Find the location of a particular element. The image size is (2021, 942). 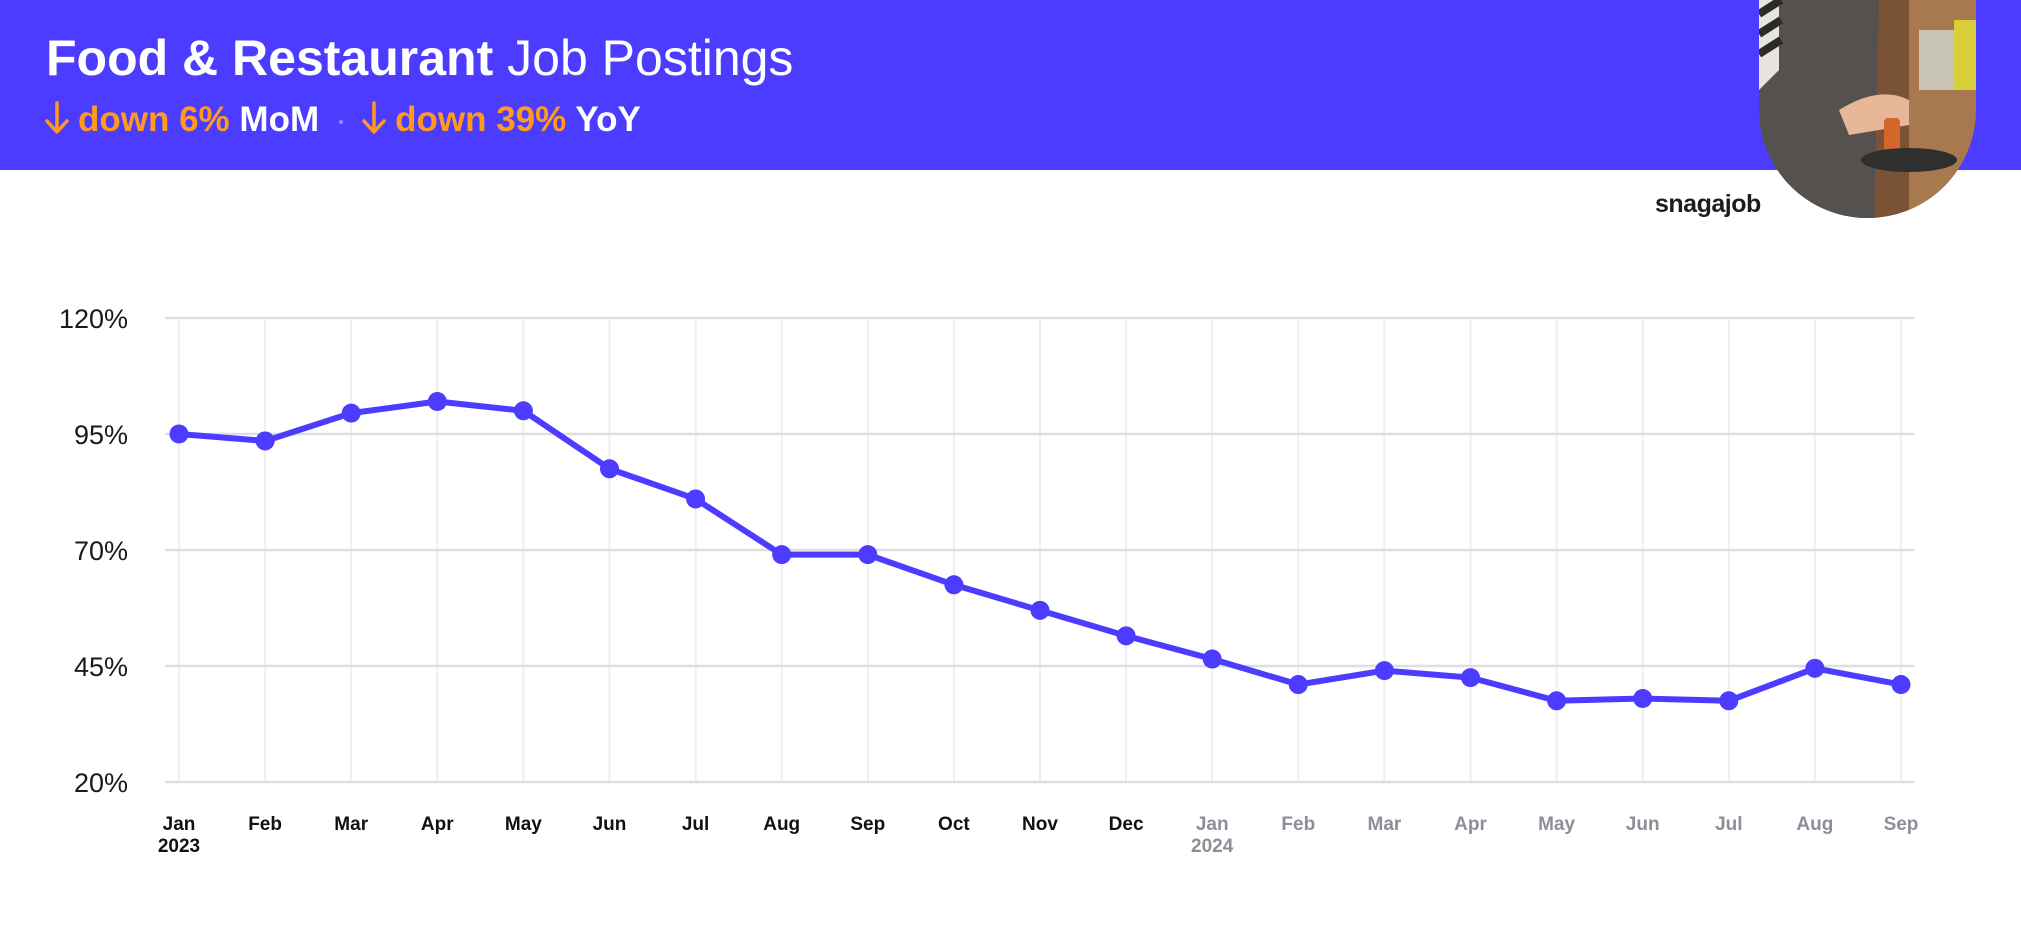

mom-label: MoM is located at coordinates (279, 119).